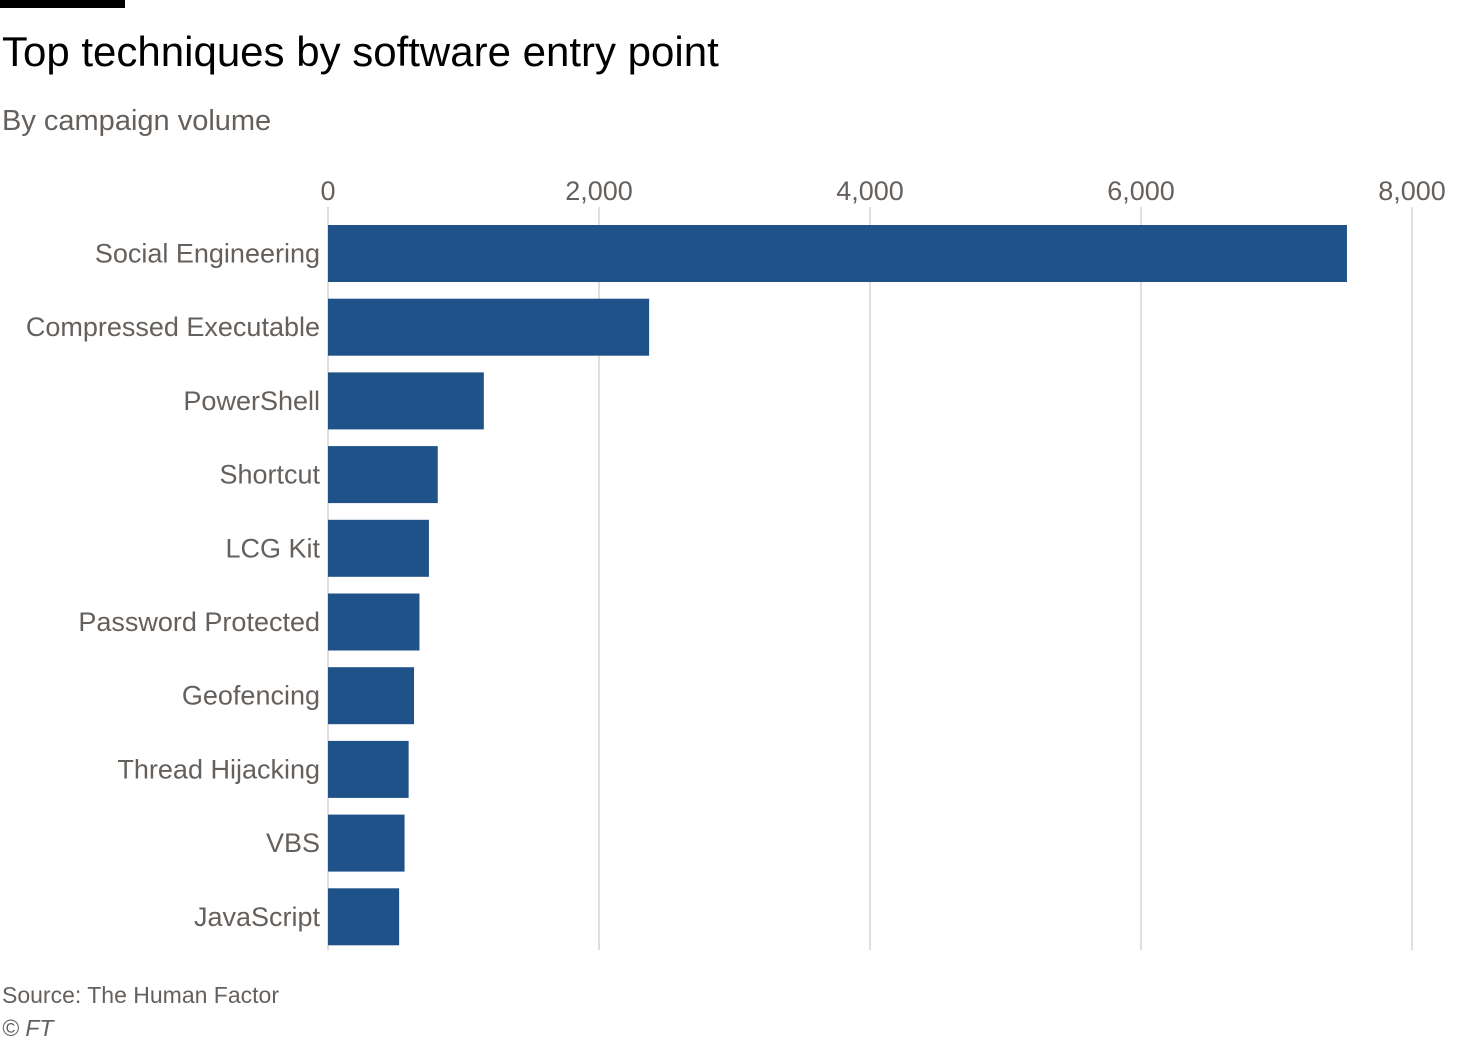  What do you see at coordinates (218, 769) in the screenshot?
I see `category-label: Thread Hijacking` at bounding box center [218, 769].